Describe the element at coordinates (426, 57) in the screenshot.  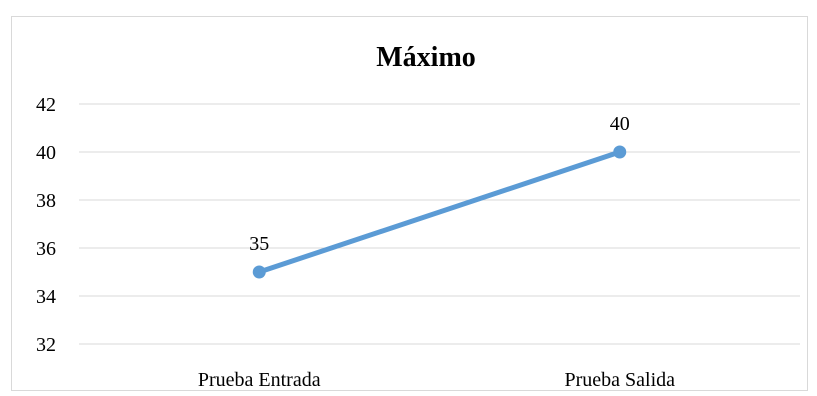
I see `chart-title: Máximo` at that location.